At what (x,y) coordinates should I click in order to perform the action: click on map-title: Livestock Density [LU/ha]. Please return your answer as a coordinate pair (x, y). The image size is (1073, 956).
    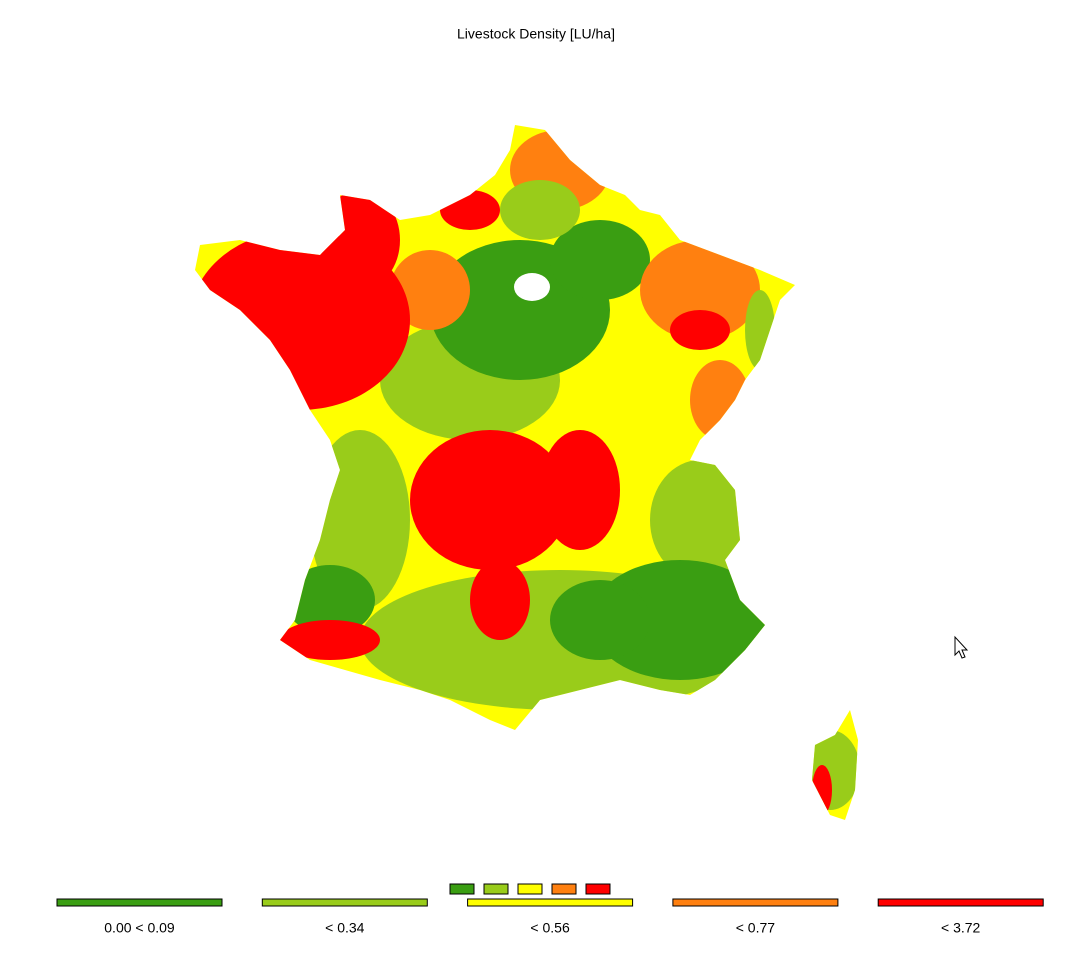
    Looking at the image, I should click on (536, 34).